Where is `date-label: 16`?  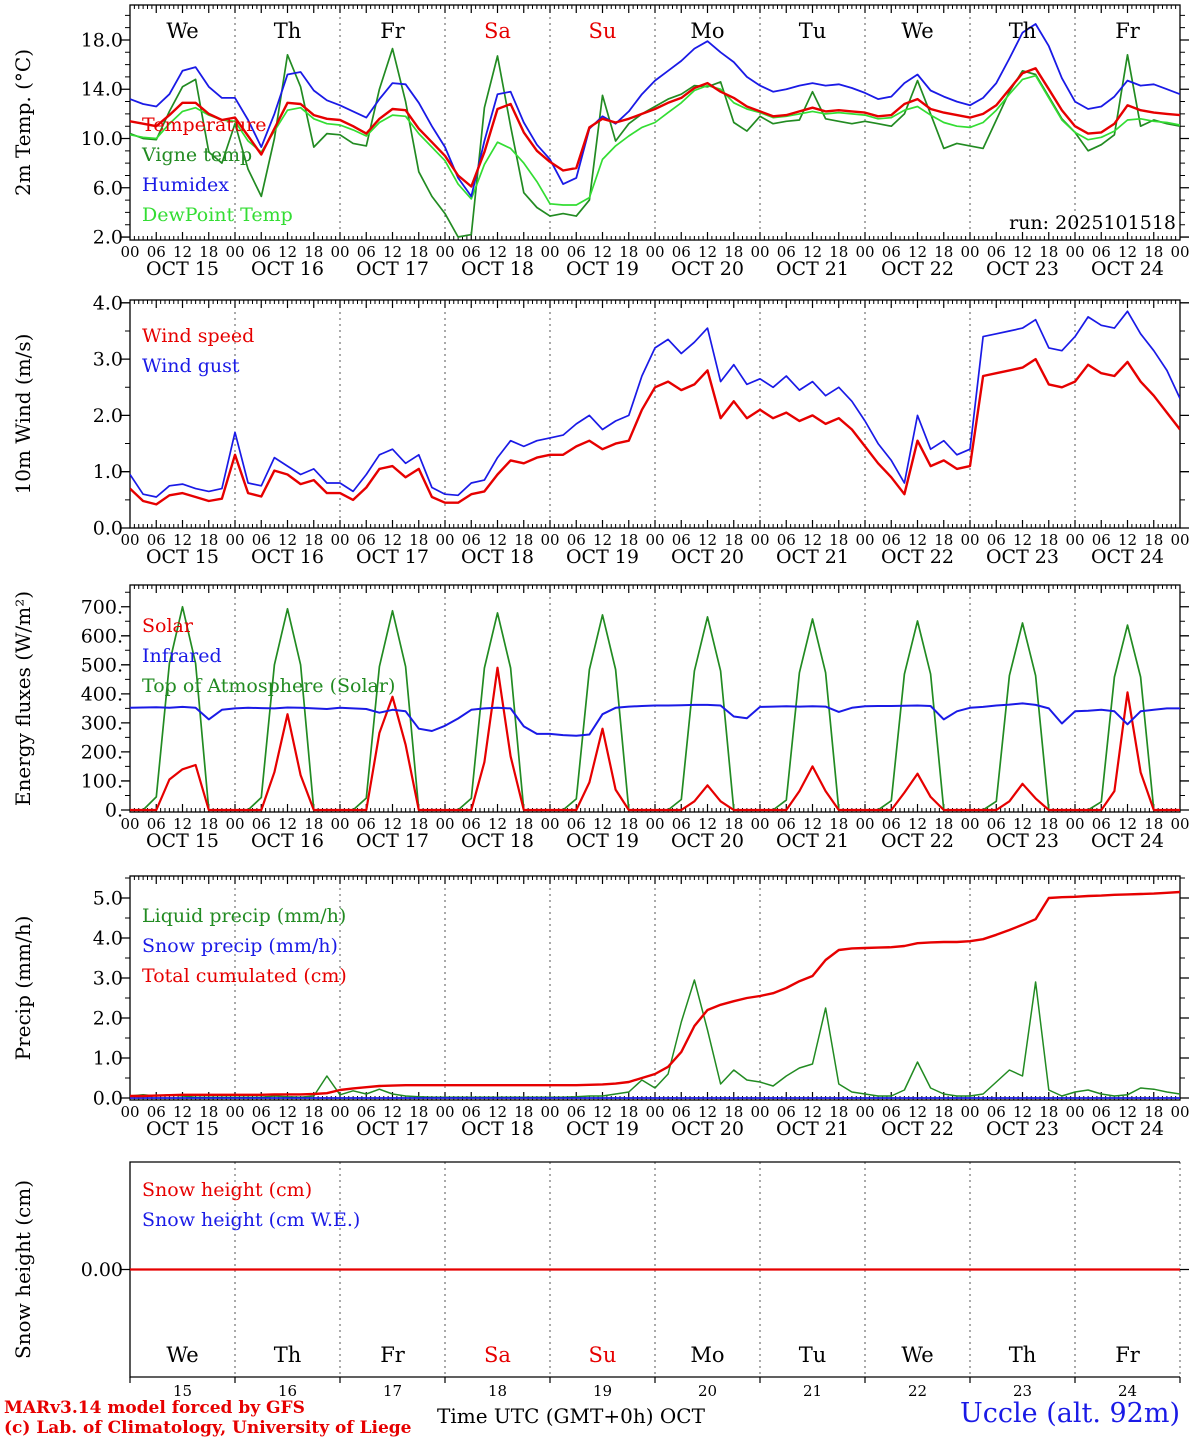 date-label: 16 is located at coordinates (287, 1391).